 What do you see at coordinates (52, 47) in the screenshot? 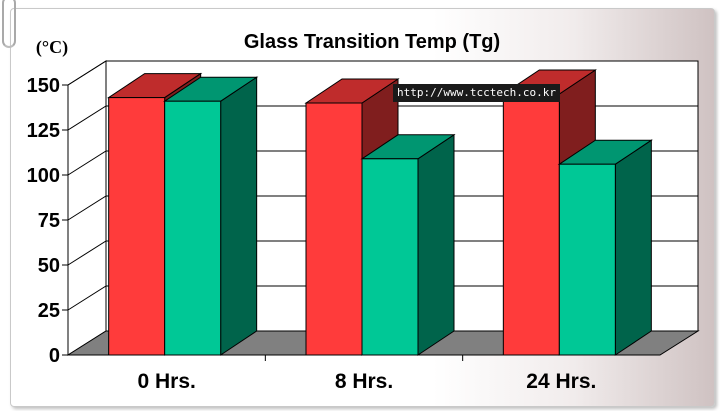
I see `y-axis-label: (°C)` at bounding box center [52, 47].